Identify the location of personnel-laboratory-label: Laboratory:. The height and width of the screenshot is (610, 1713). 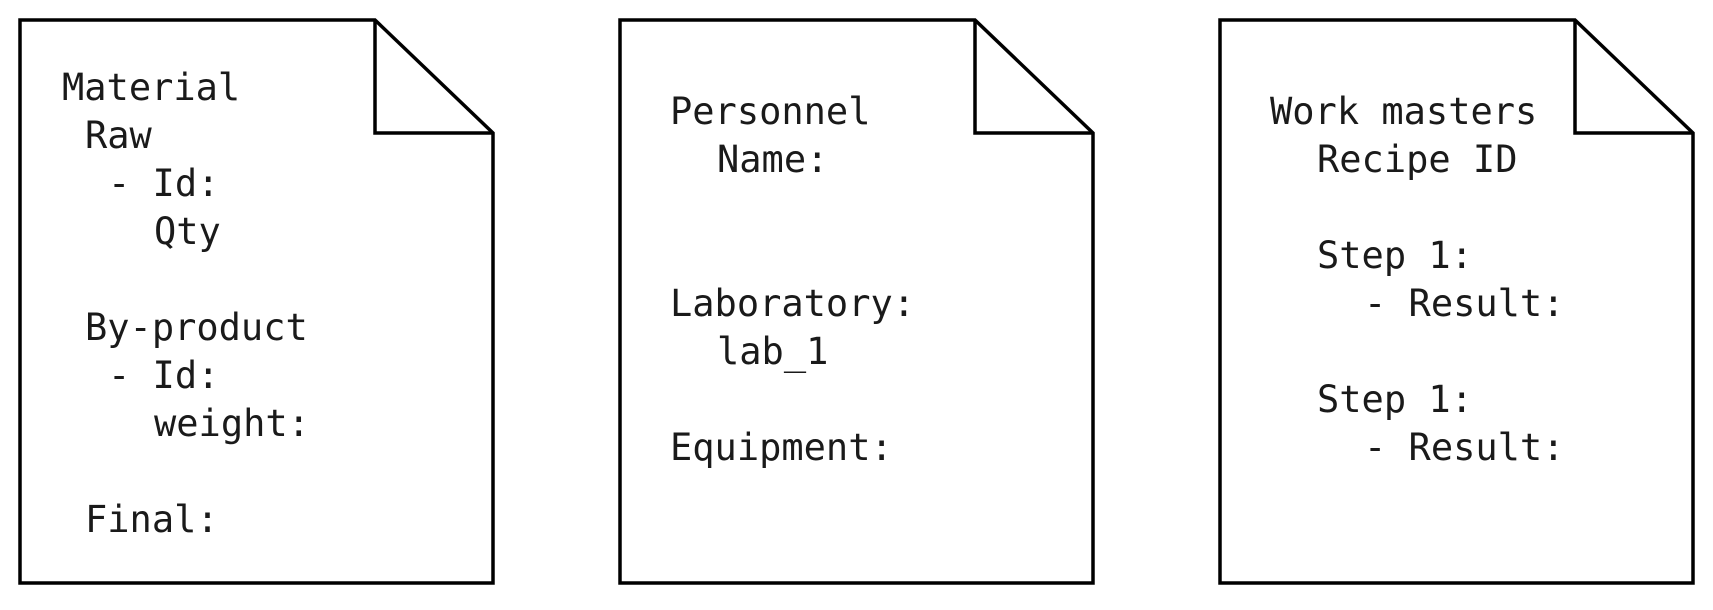
(793, 303).